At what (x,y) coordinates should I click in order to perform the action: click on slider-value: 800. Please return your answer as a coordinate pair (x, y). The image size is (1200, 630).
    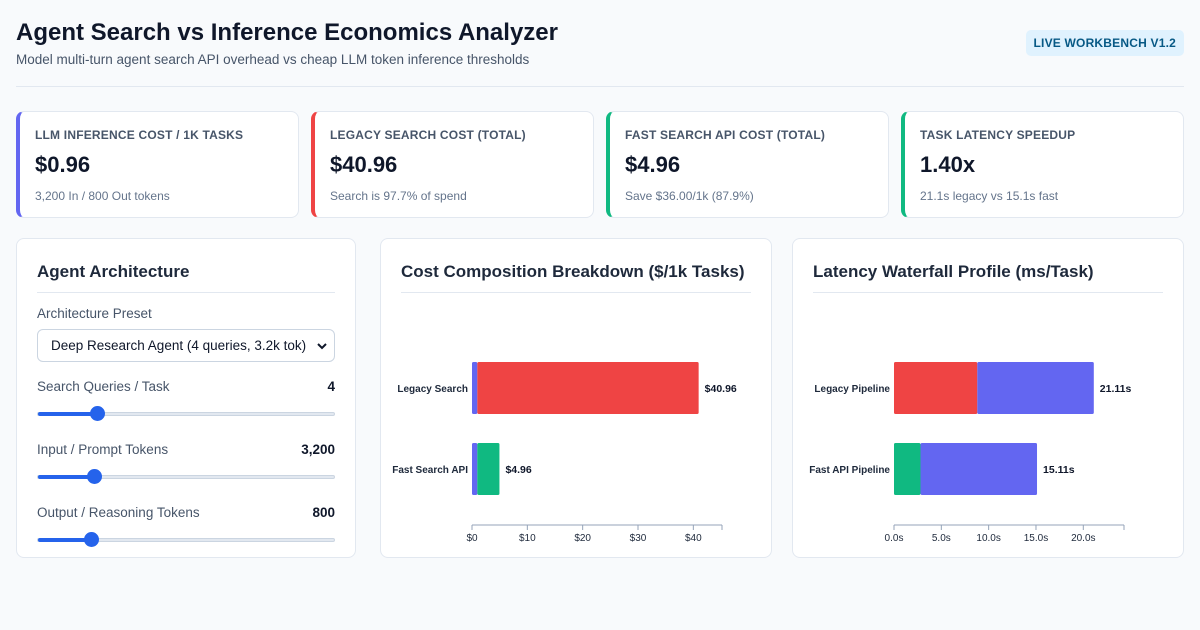
    Looking at the image, I should click on (323, 512).